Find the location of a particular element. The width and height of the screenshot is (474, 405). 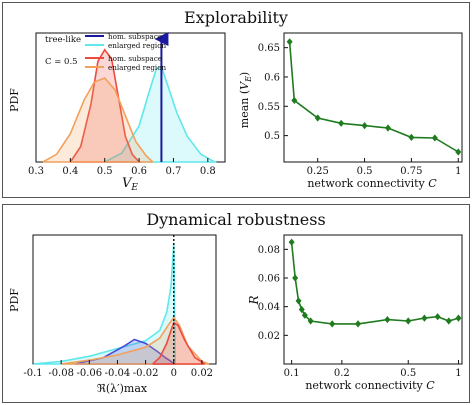

robustness-x-label: ℜ(λ′)max is located at coordinates (122, 388).